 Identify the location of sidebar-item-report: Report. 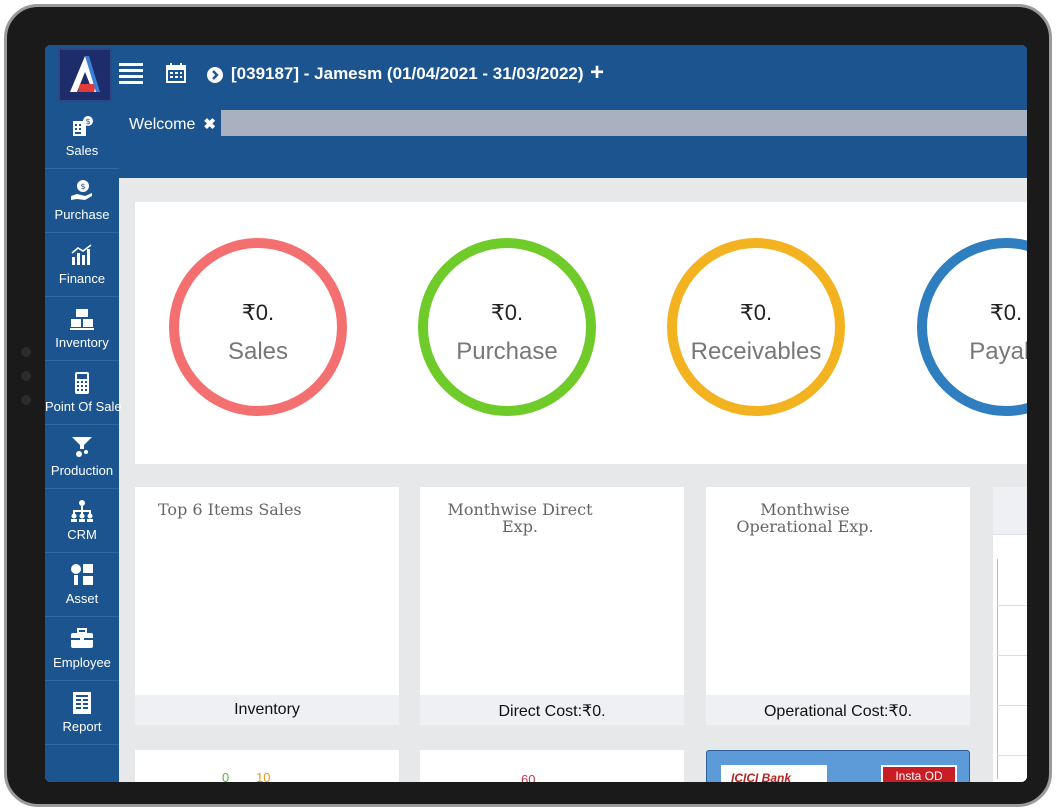
(82, 713).